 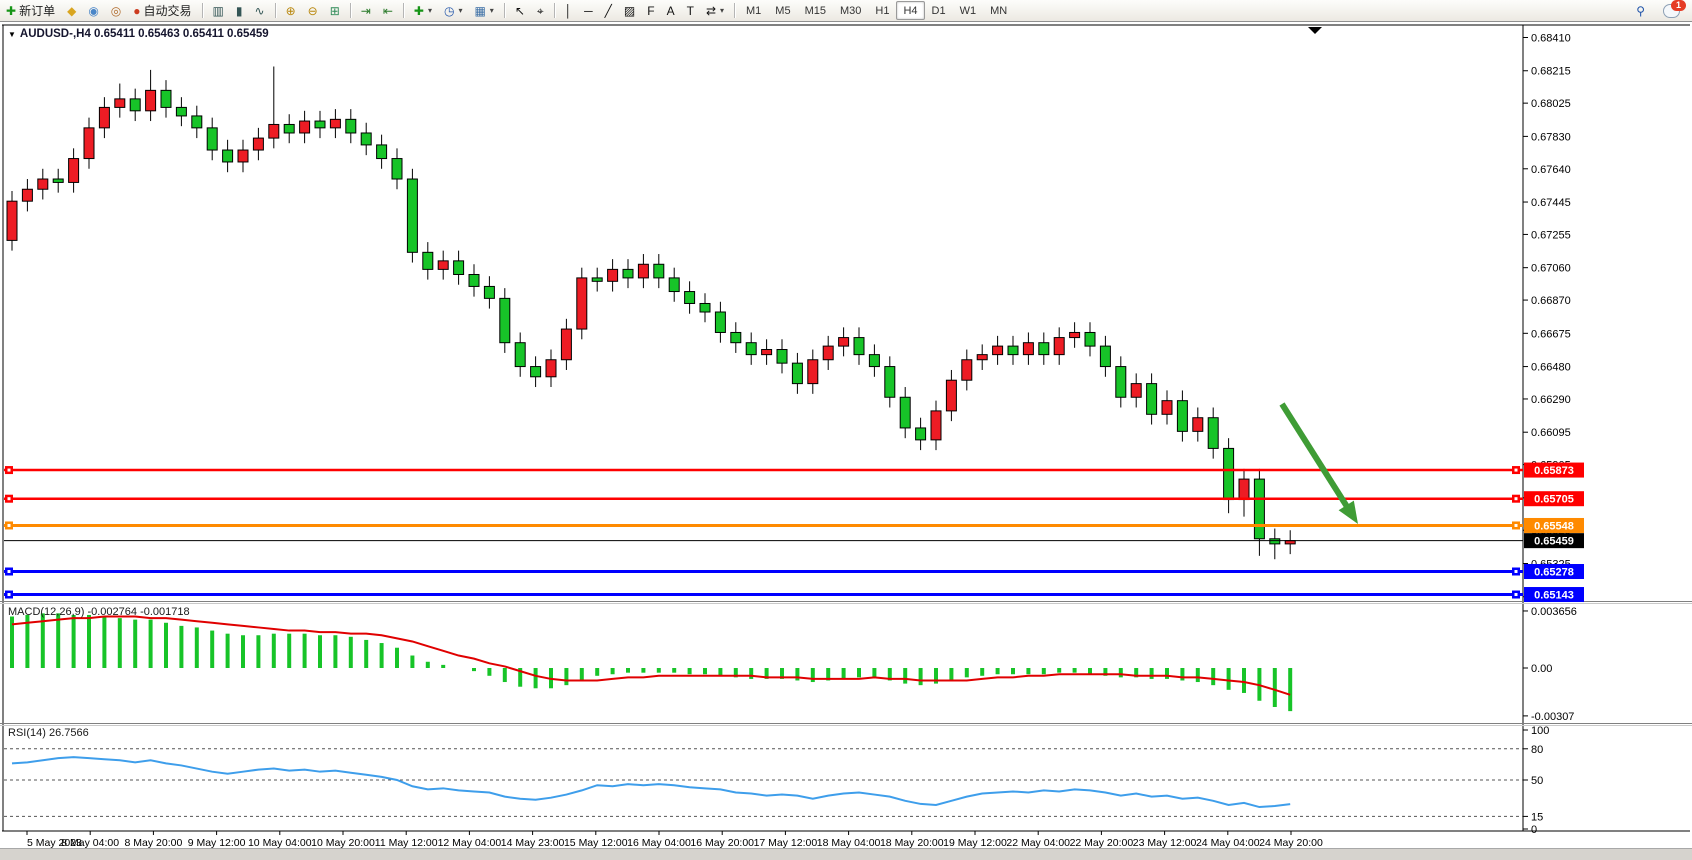 I want to click on rsi-axis-label: 15, so click(x=1537, y=817).